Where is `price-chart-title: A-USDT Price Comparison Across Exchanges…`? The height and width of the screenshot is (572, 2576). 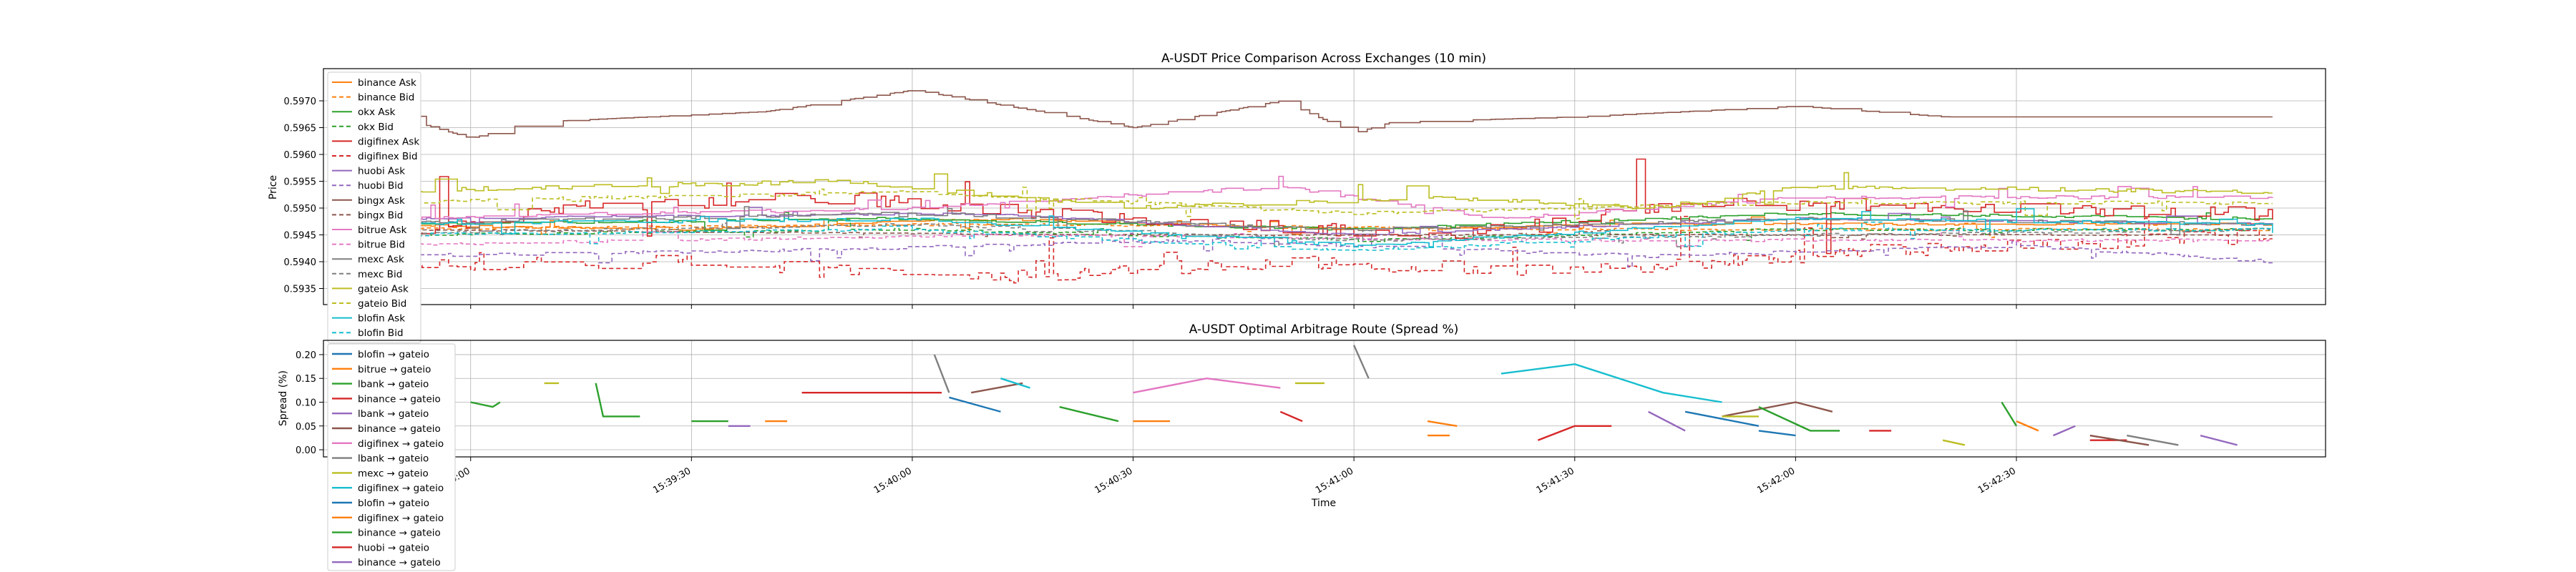
price-chart-title: A-USDT Price Comparison Across Exchanges… is located at coordinates (1323, 58).